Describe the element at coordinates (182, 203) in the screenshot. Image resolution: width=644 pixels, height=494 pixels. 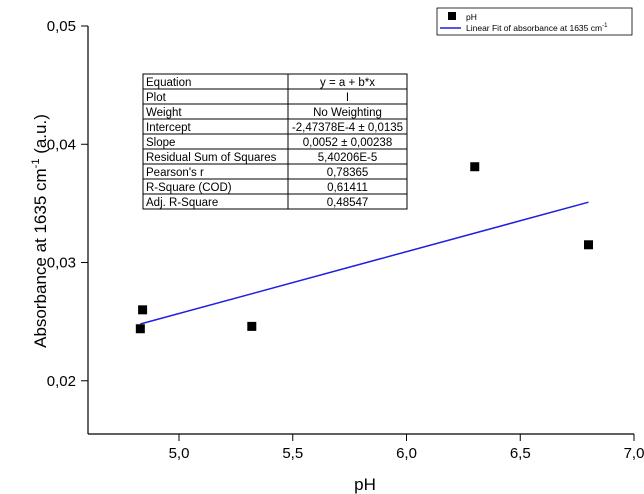
I see `fit-table-label: Adj. R-Square` at that location.